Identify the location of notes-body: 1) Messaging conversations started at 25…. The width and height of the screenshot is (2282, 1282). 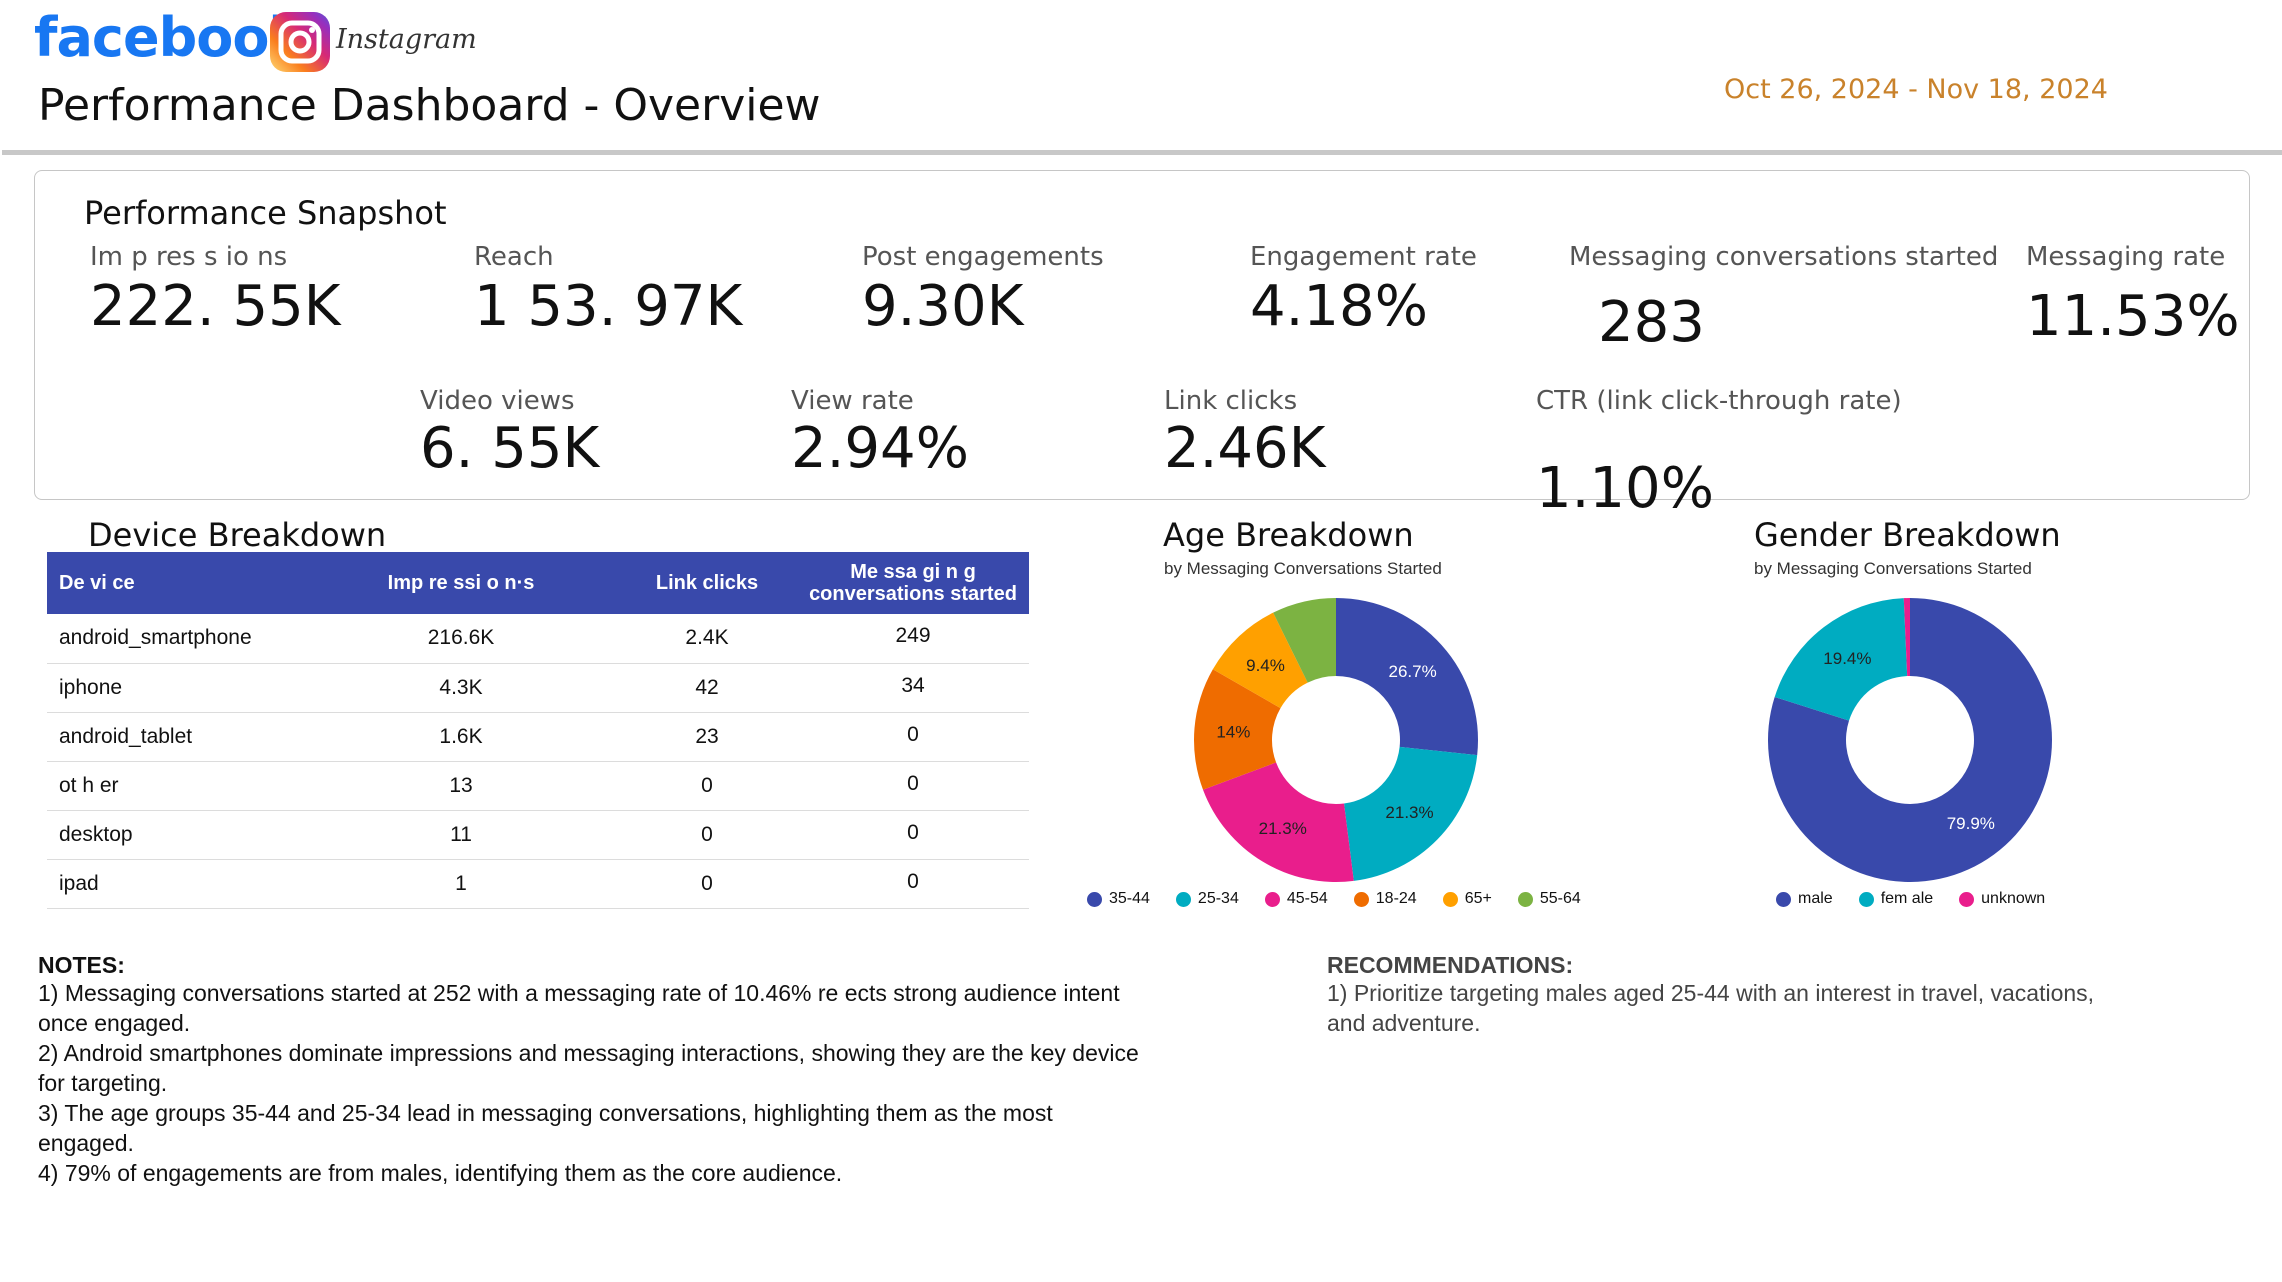
(668, 1083).